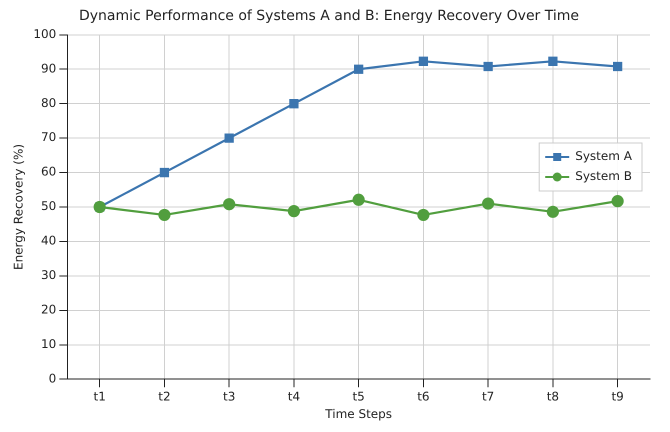 Image resolution: width=670 pixels, height=432 pixels. Describe the element at coordinates (100, 397) in the screenshot. I see `x-tick-label: t1` at that location.